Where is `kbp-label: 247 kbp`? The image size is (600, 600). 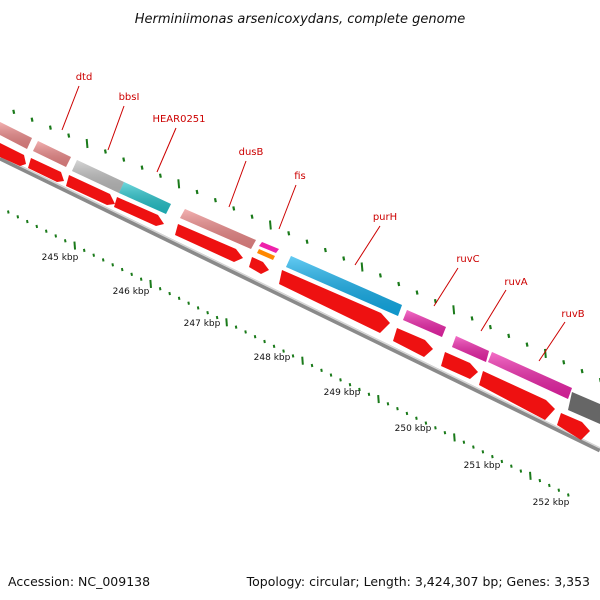
kbp-label: 247 kbp is located at coordinates (202, 324).